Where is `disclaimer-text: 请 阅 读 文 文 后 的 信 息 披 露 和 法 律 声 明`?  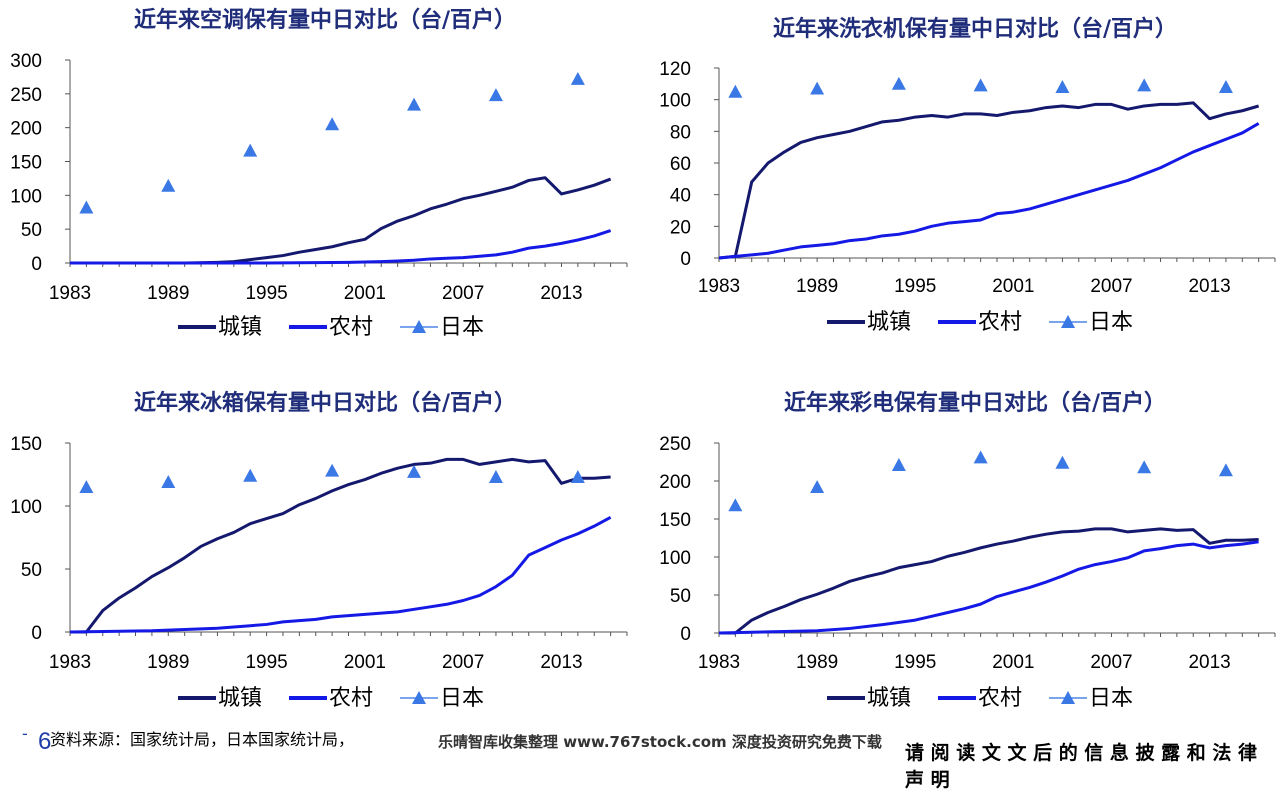
disclaimer-text: 请 阅 读 文 文 后 的 信 息 披 露 和 法 律 声 明 is located at coordinates (1081, 766).